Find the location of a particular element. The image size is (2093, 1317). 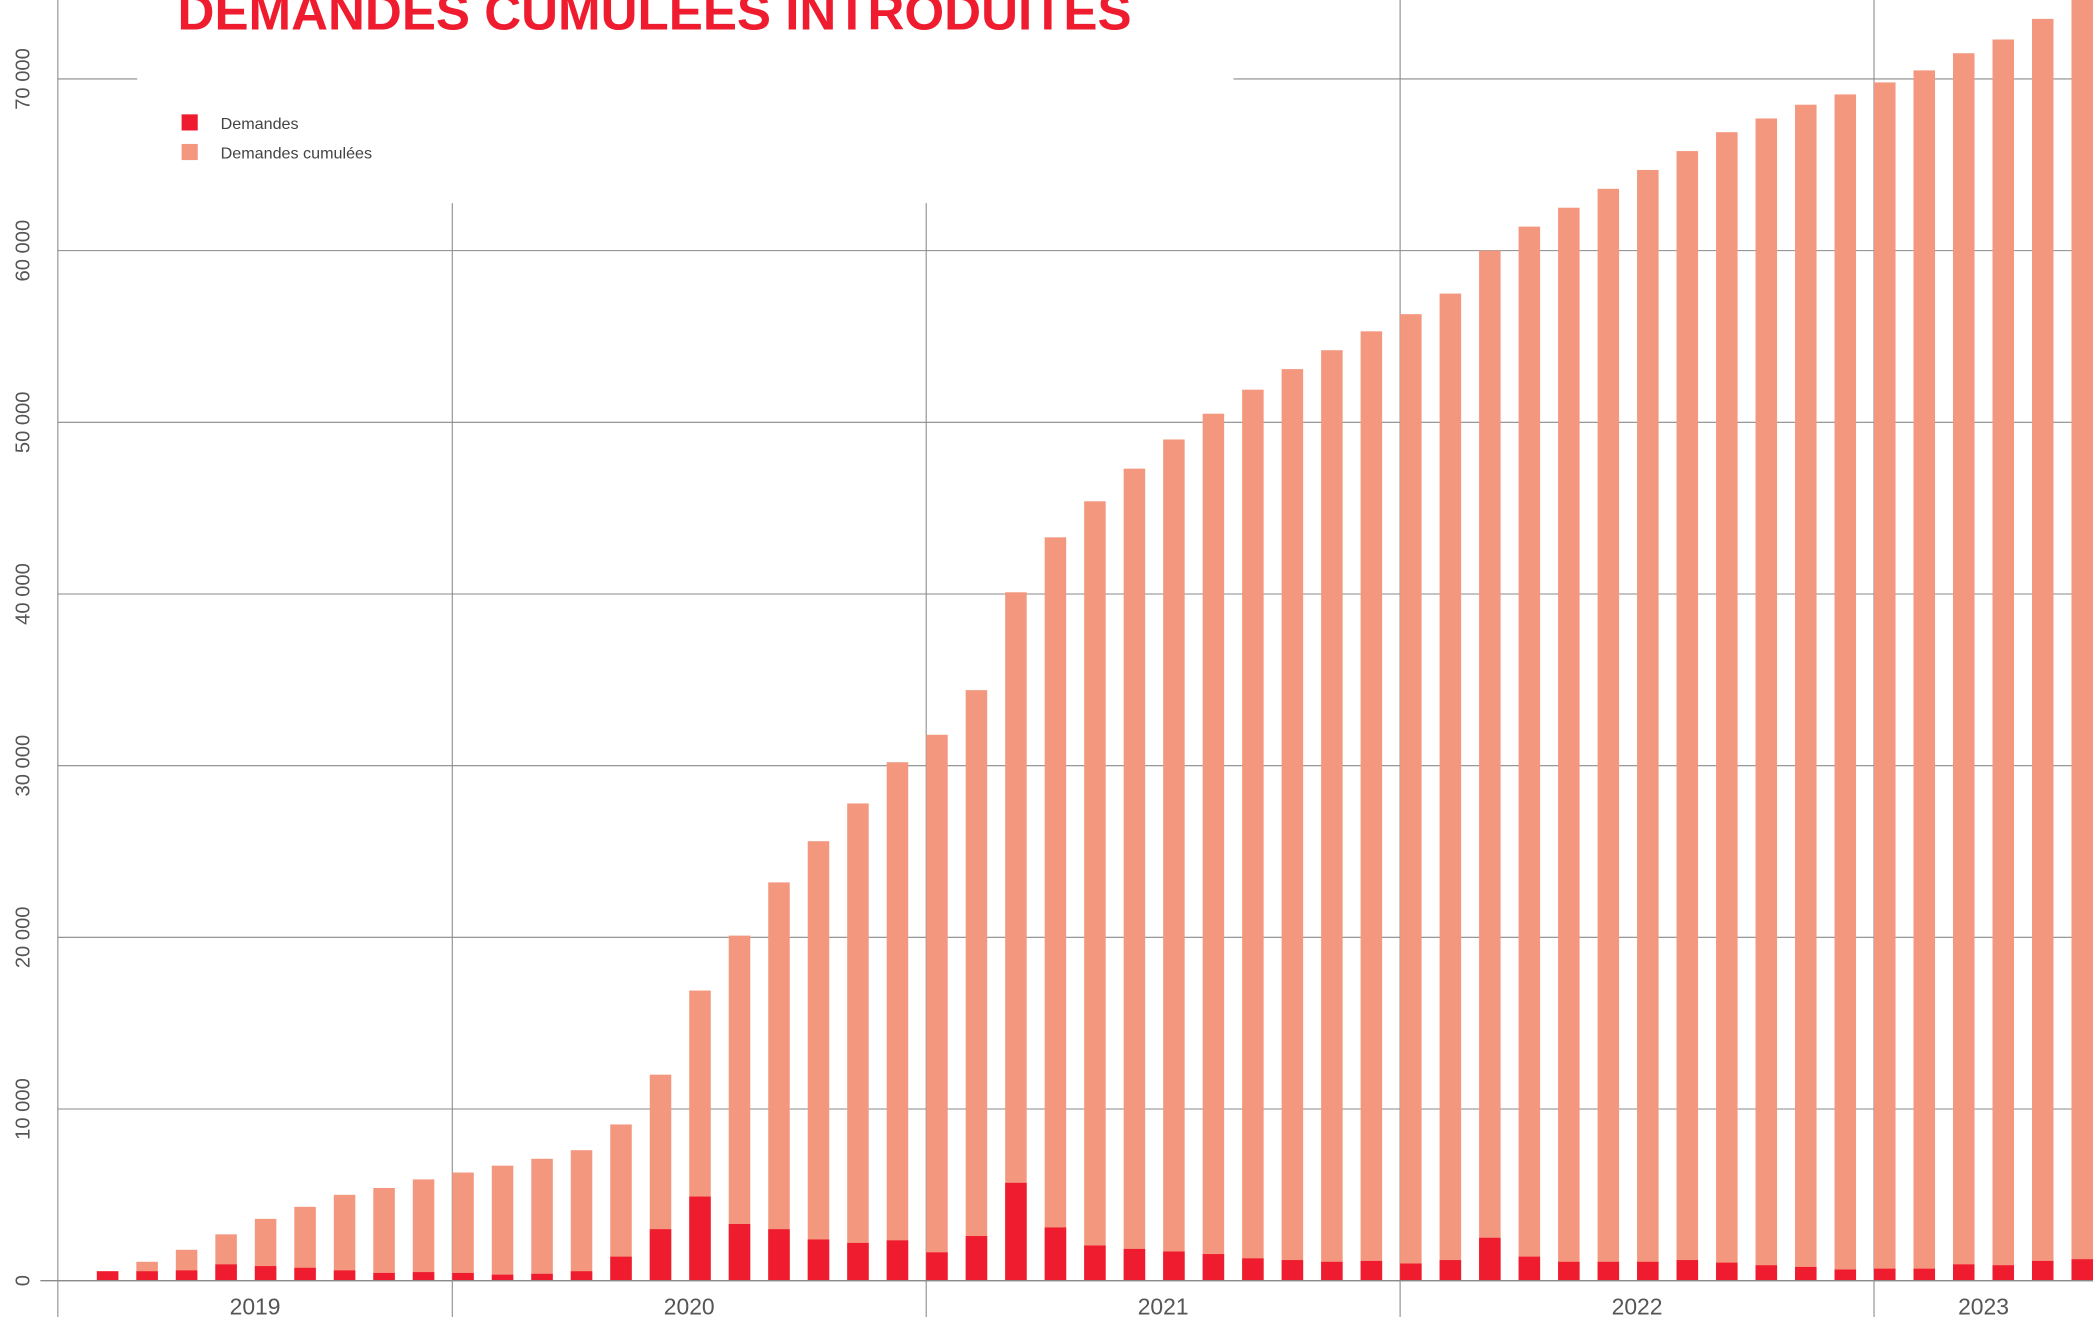

y-tick-label: 0 is located at coordinates (24, 1280).